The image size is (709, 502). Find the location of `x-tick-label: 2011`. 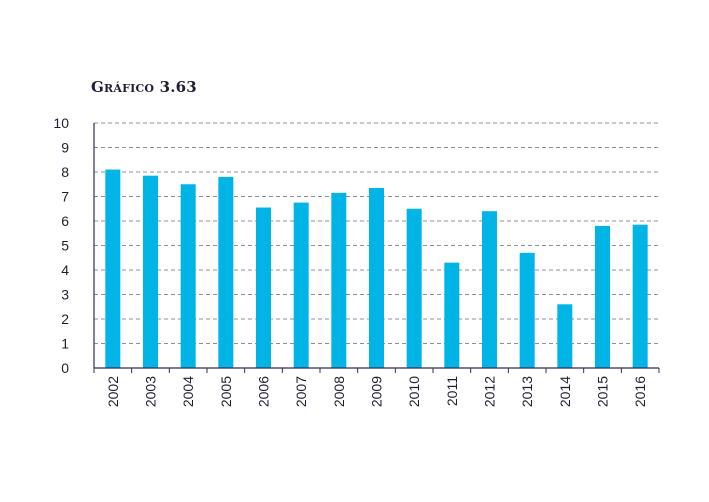

x-tick-label: 2011 is located at coordinates (452, 391).